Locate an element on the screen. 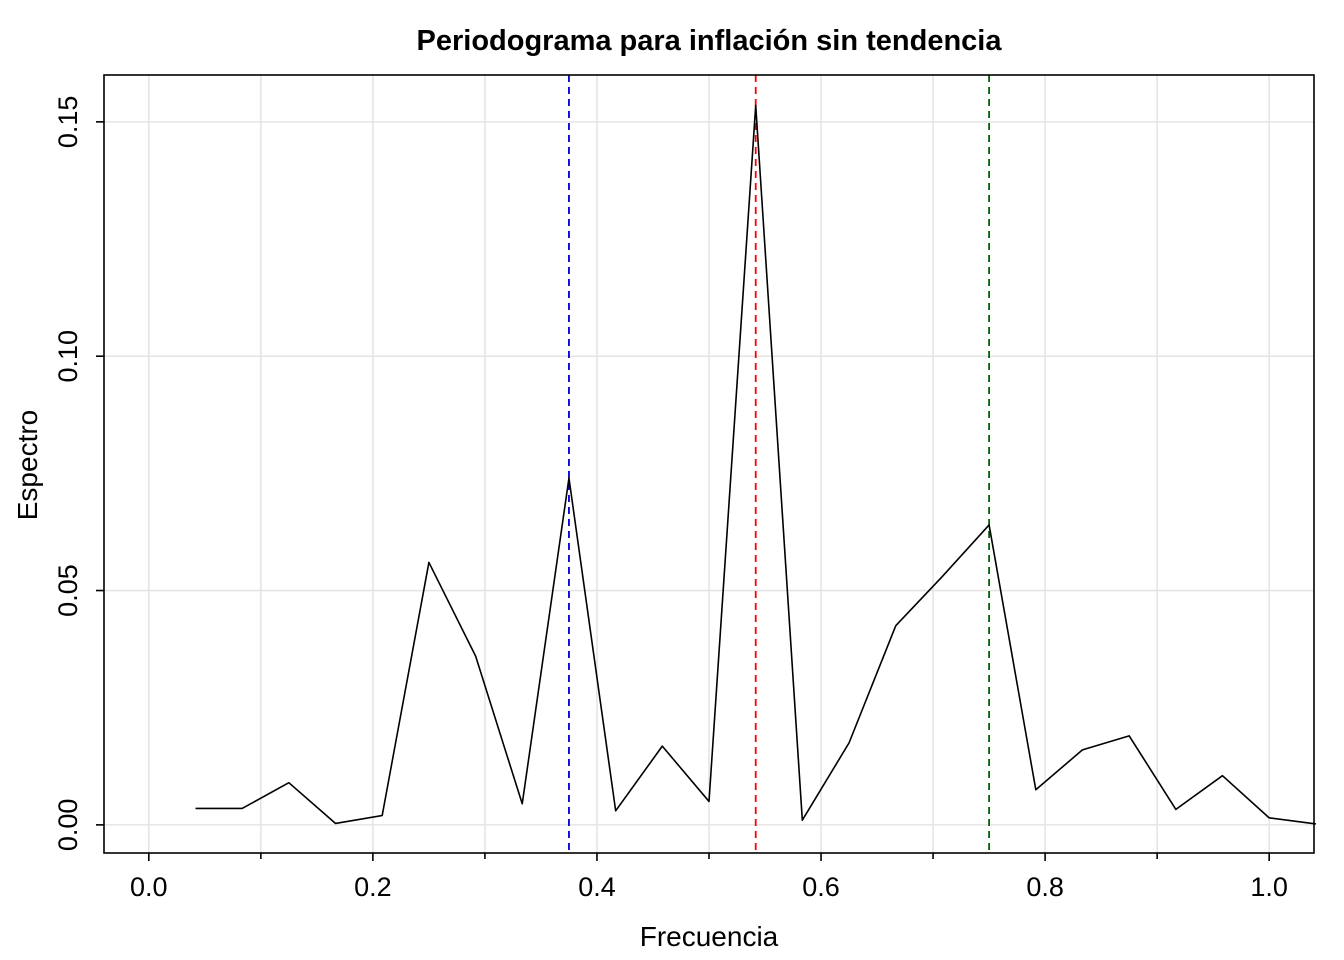 This screenshot has width=1344, height=960. x-axis: 0.0 0.2 0.4 0.6 0.8 1.0 is located at coordinates (709, 877).